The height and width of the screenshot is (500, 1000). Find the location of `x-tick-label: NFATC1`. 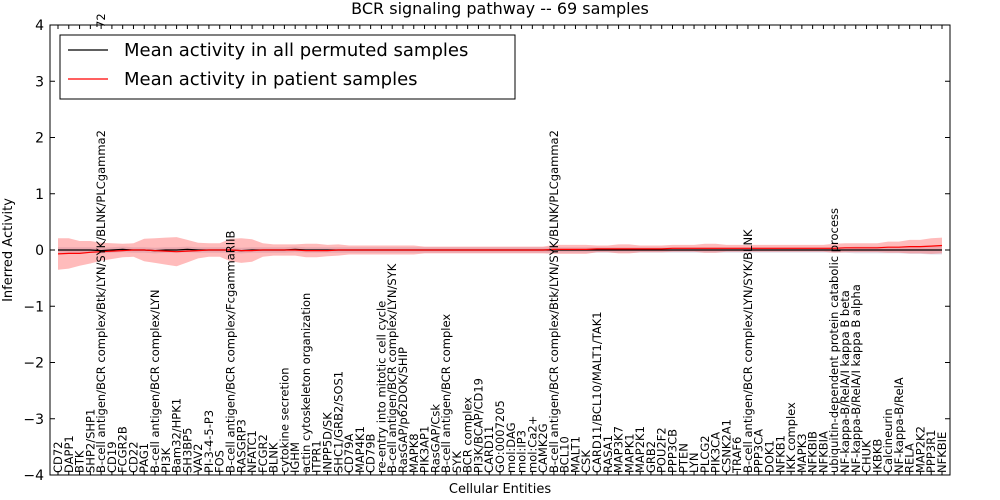

x-tick-label: NFATC1 is located at coordinates (252, 451).